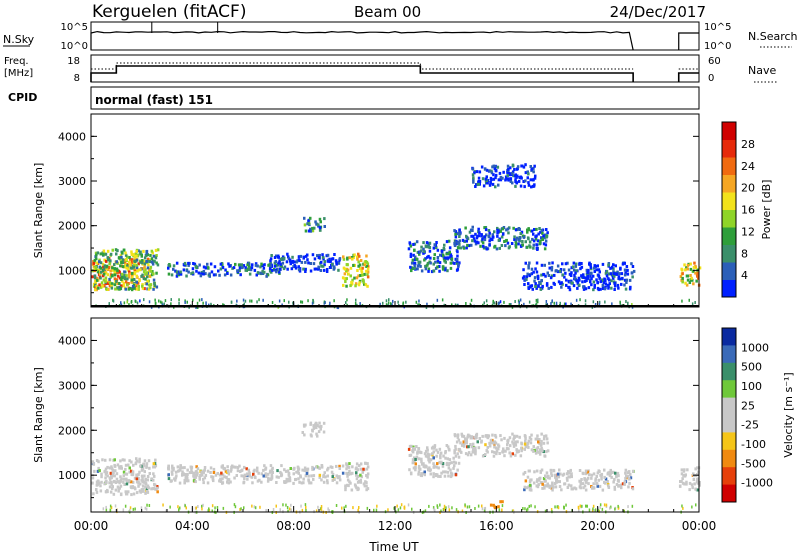 This screenshot has height=554, width=800. What do you see at coordinates (744, 275) in the screenshot?
I see `colorbar-tick-label: 4` at bounding box center [744, 275].